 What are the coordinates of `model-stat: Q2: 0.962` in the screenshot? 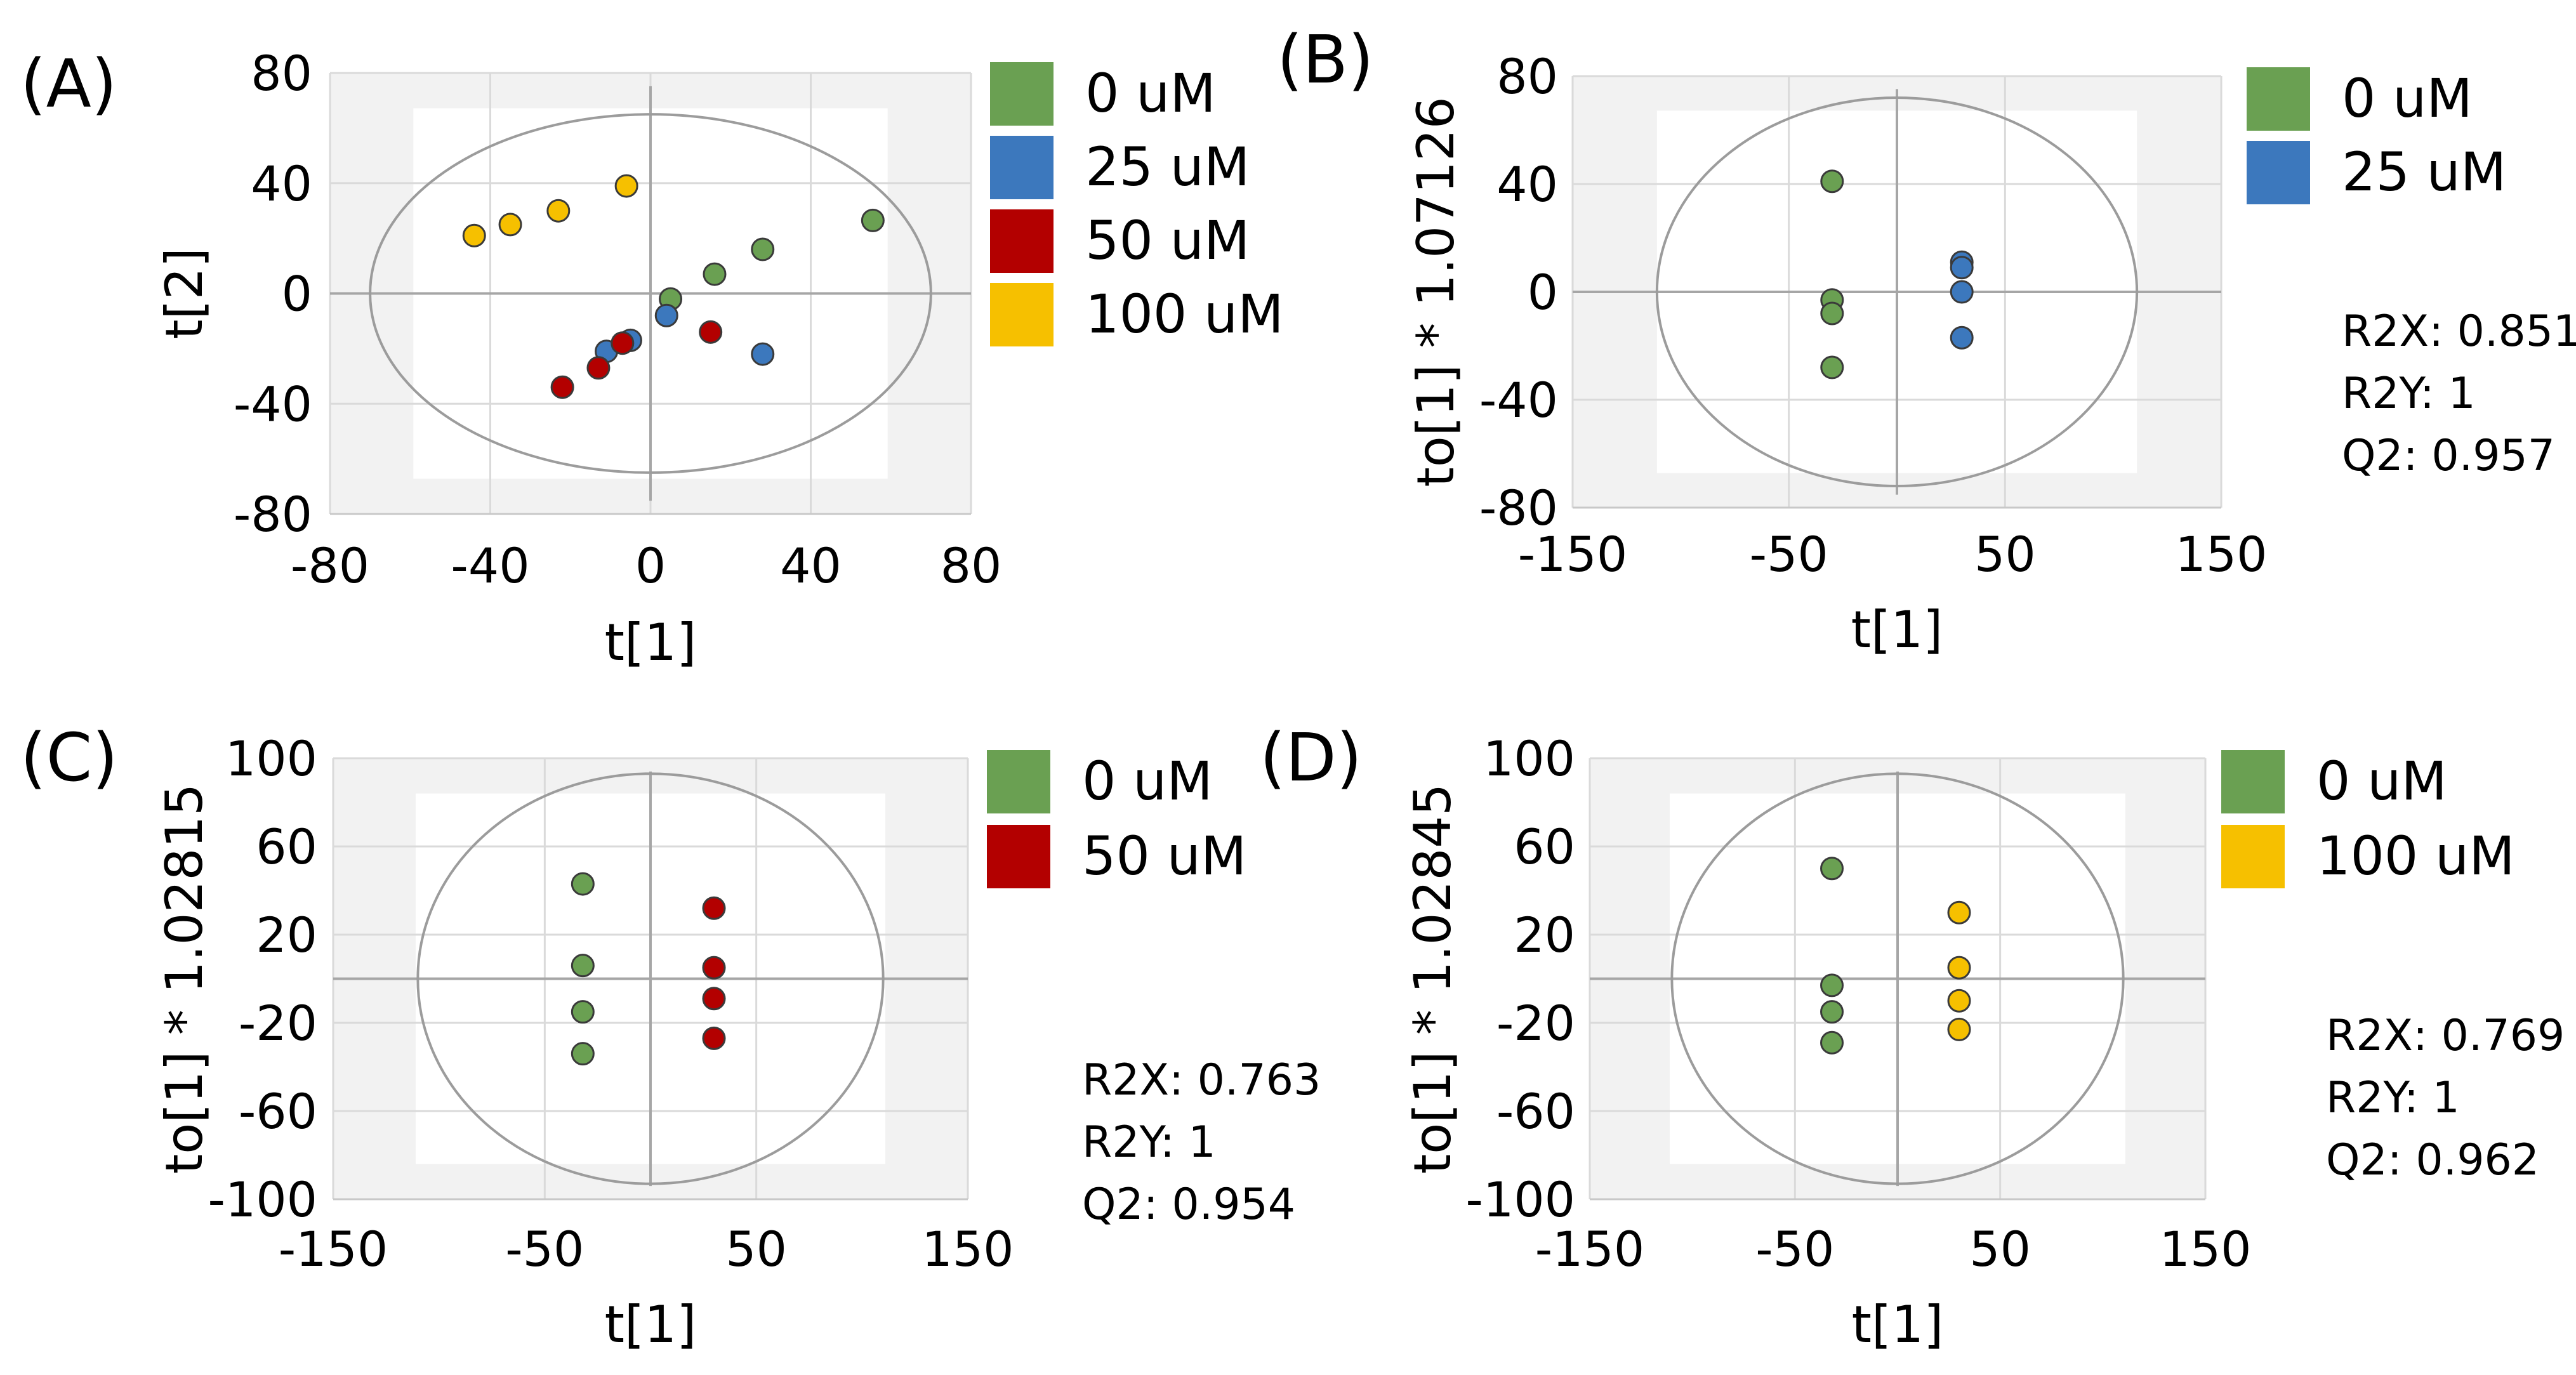 It's located at (2432, 1160).